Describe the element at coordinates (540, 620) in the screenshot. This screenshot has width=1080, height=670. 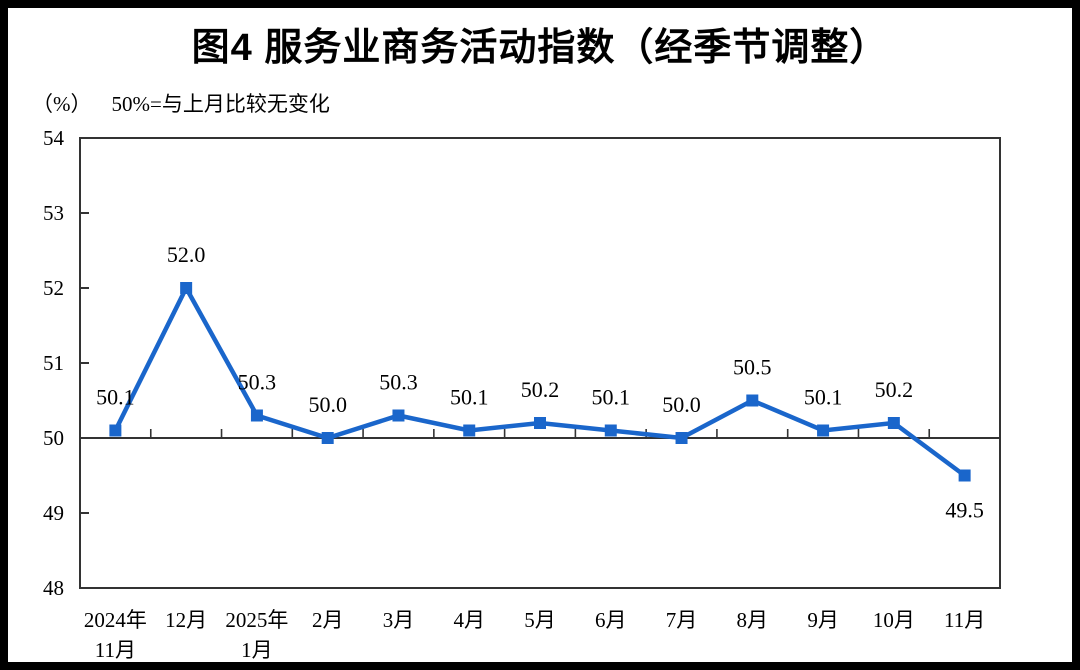
I see `x-axis-label: 5月` at that location.